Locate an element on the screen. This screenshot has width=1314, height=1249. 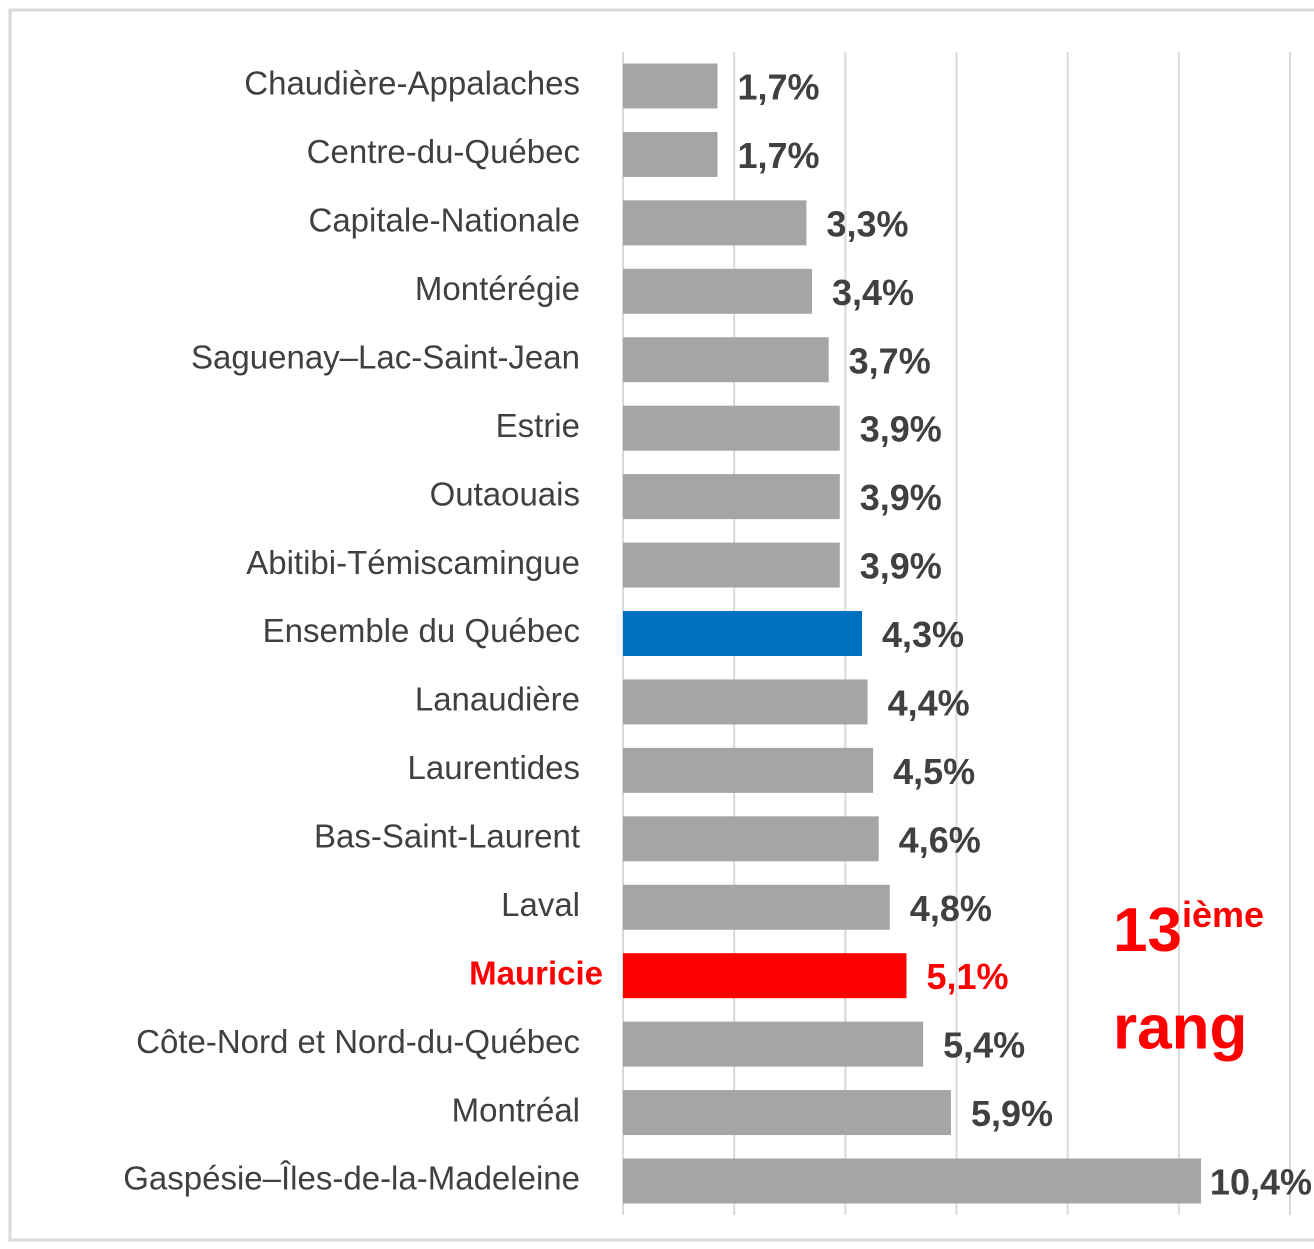
value-label: 3,3% is located at coordinates (867, 223).